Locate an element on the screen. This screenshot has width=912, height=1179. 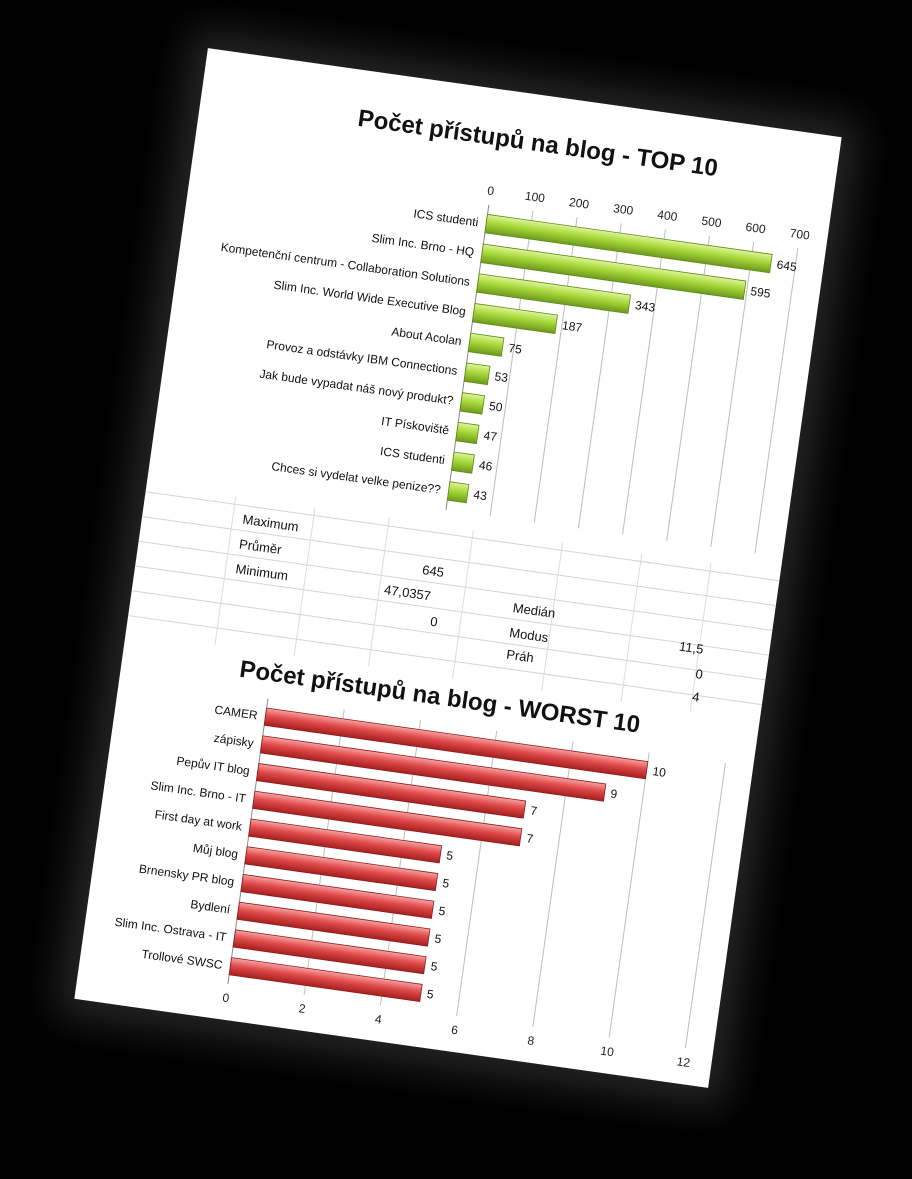
data-label: 47 is located at coordinates (490, 436).